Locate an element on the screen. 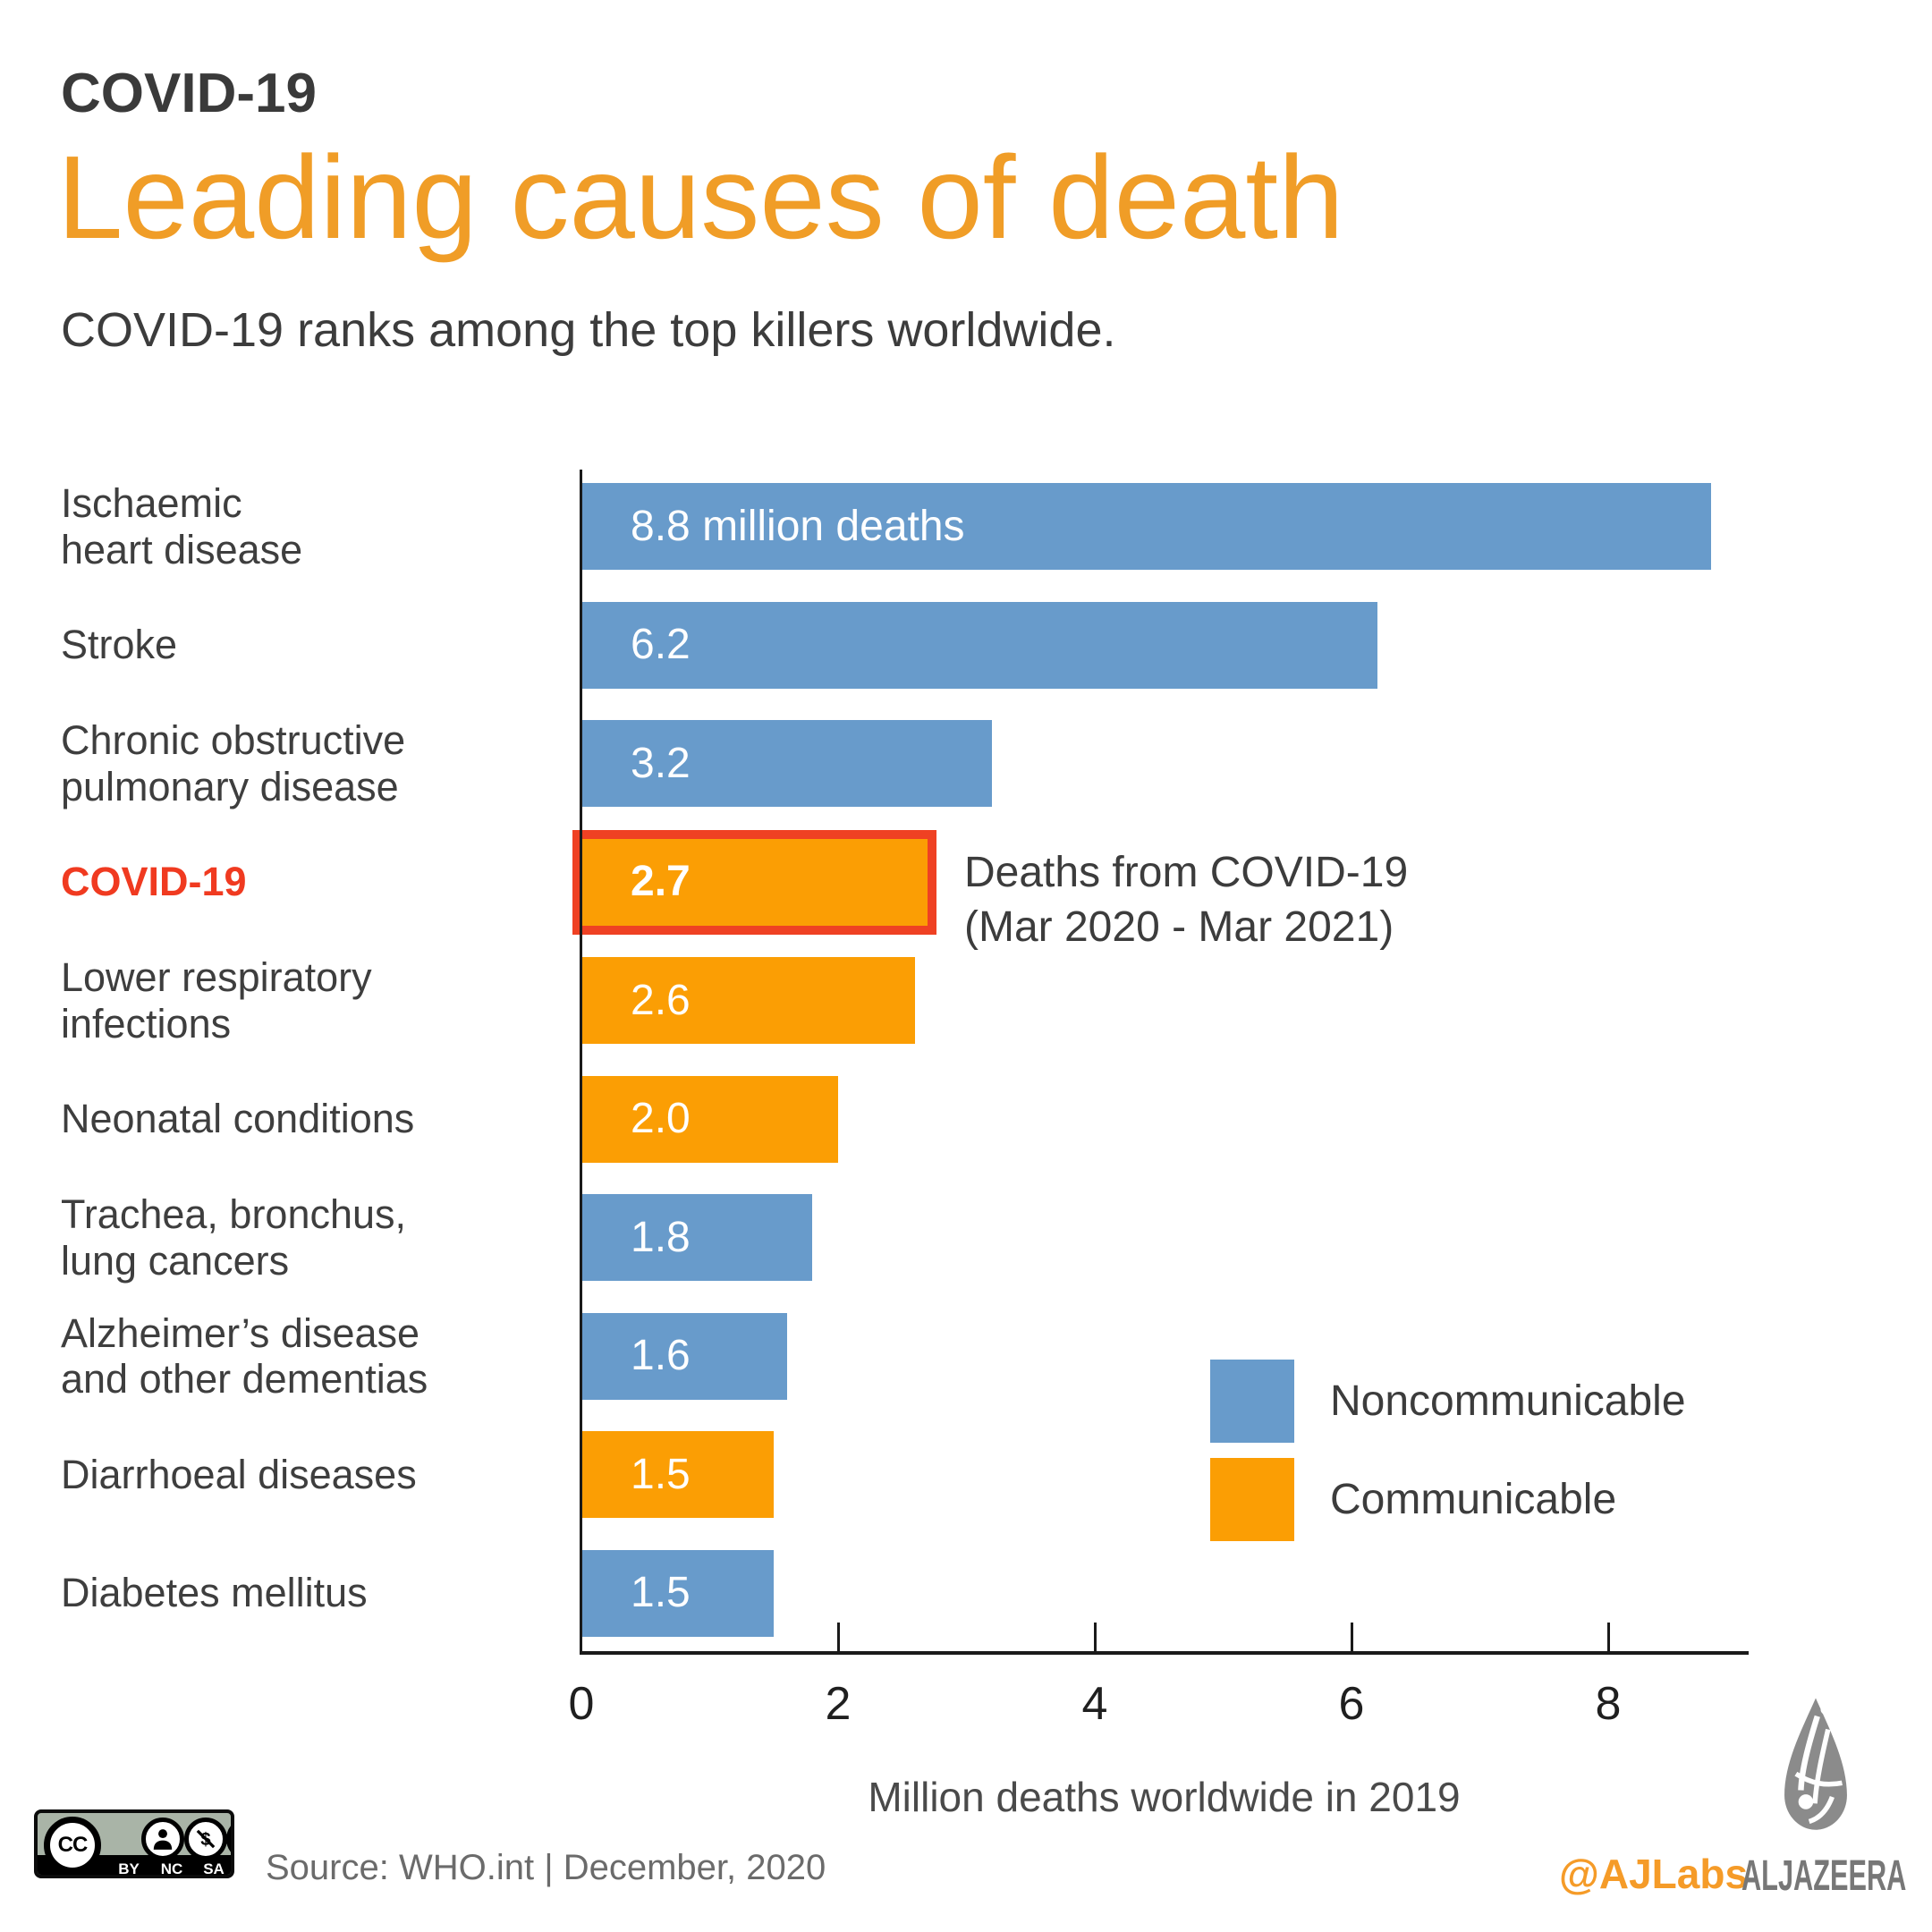  category-label: Alzheimer’s disease and other dementias is located at coordinates (244, 1355).